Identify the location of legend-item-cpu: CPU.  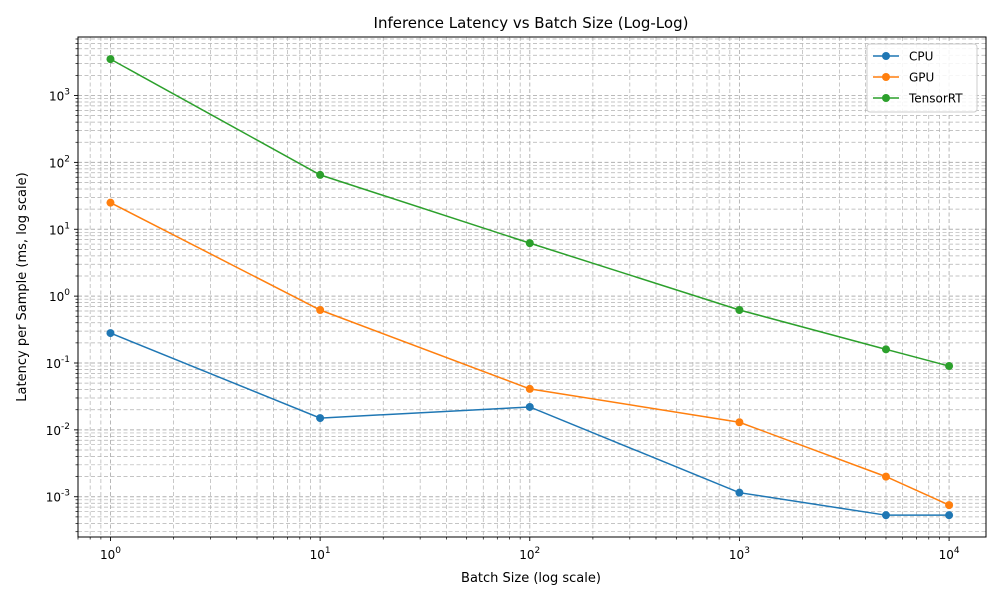
(903, 57).